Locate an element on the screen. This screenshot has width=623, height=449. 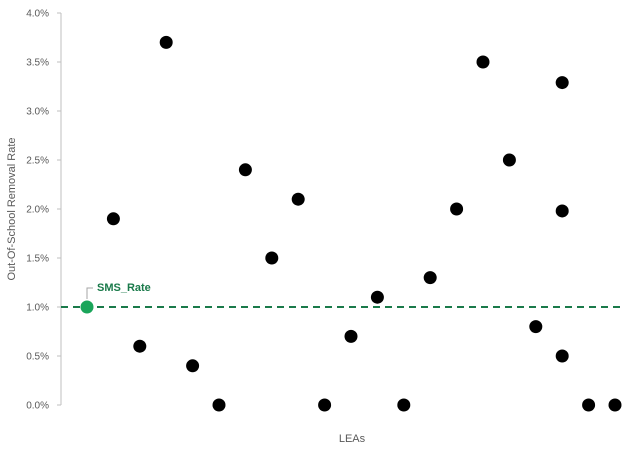
y-axis: 0.0% 0.5% 1.0% 1.5% 2.0% 2.5% 3.0% 3.5% 4.0% is located at coordinates (44, 210).